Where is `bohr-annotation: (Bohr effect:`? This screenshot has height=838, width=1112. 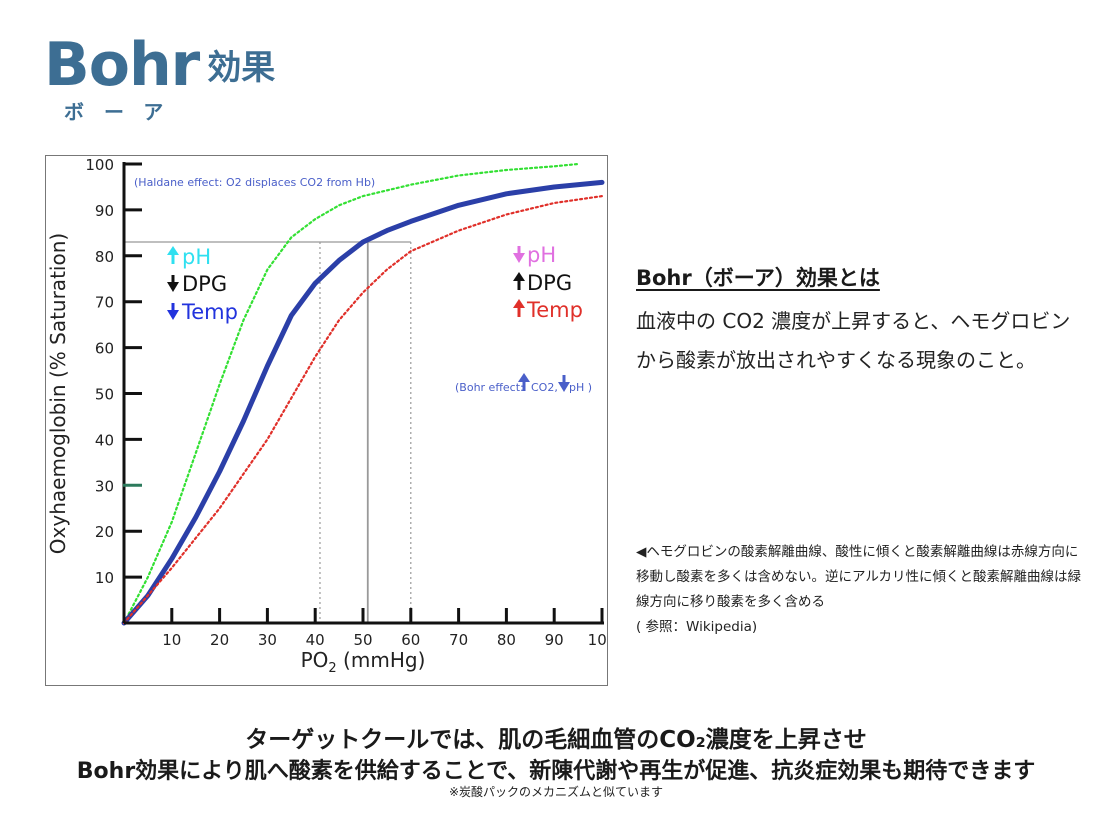 bohr-annotation: (Bohr effect: is located at coordinates (489, 387).